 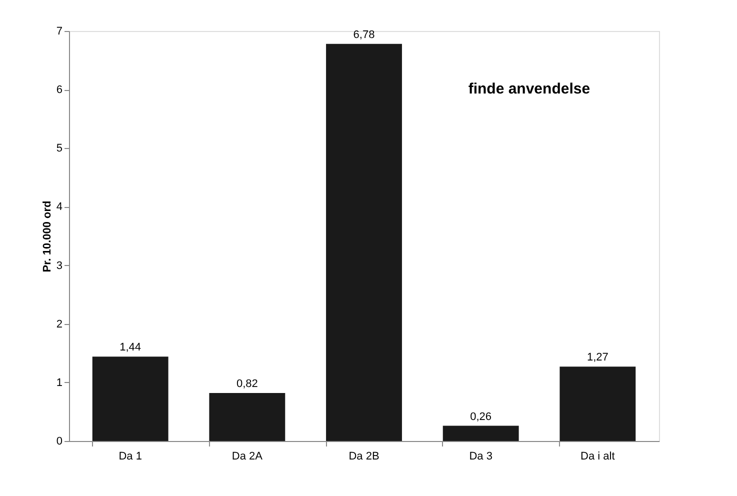 I want to click on x-tick-label: Da i alt, so click(x=597, y=456).